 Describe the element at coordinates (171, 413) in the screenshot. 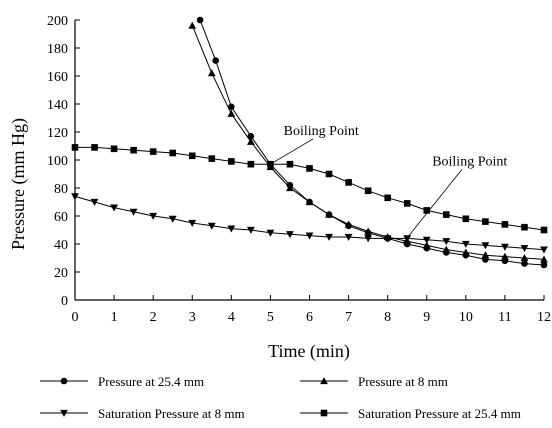

I see `legend-label: Saturation Pressure at 8 mm` at that location.